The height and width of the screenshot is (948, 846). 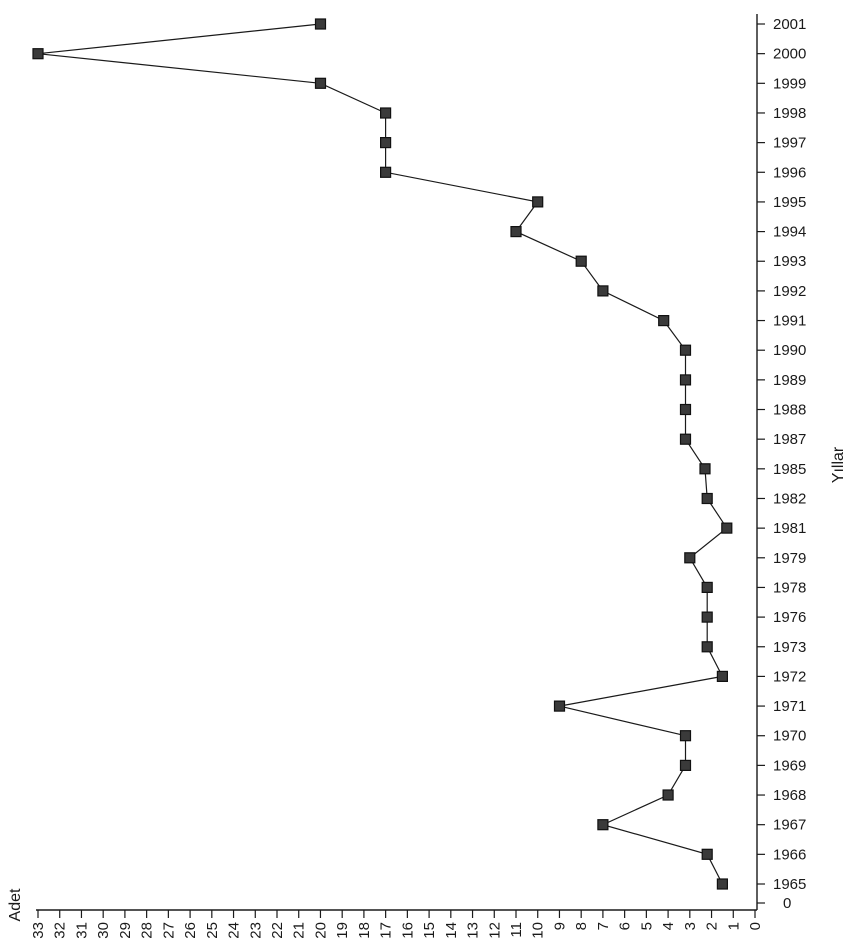 I want to click on count-tick-label: 20, so click(x=320, y=930).